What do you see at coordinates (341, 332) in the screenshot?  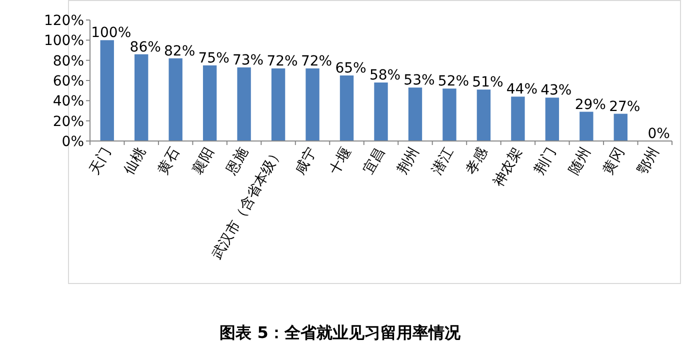 I see `text: 图表 5：全省就业见习留用率情况` at bounding box center [341, 332].